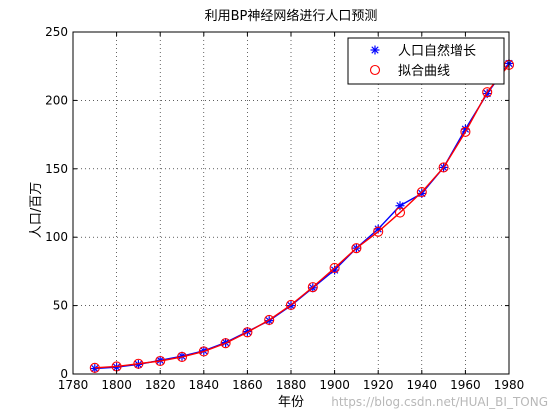  I want to click on legend-entry-0: 人口自然增长, so click(437, 51).